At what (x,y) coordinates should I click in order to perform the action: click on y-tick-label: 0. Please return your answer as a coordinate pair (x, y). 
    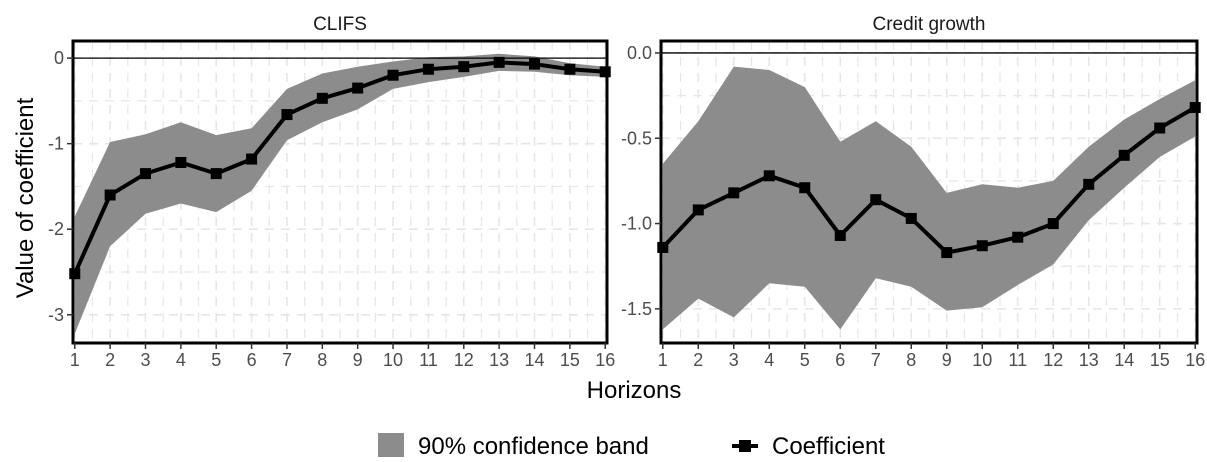
    Looking at the image, I should click on (59, 58).